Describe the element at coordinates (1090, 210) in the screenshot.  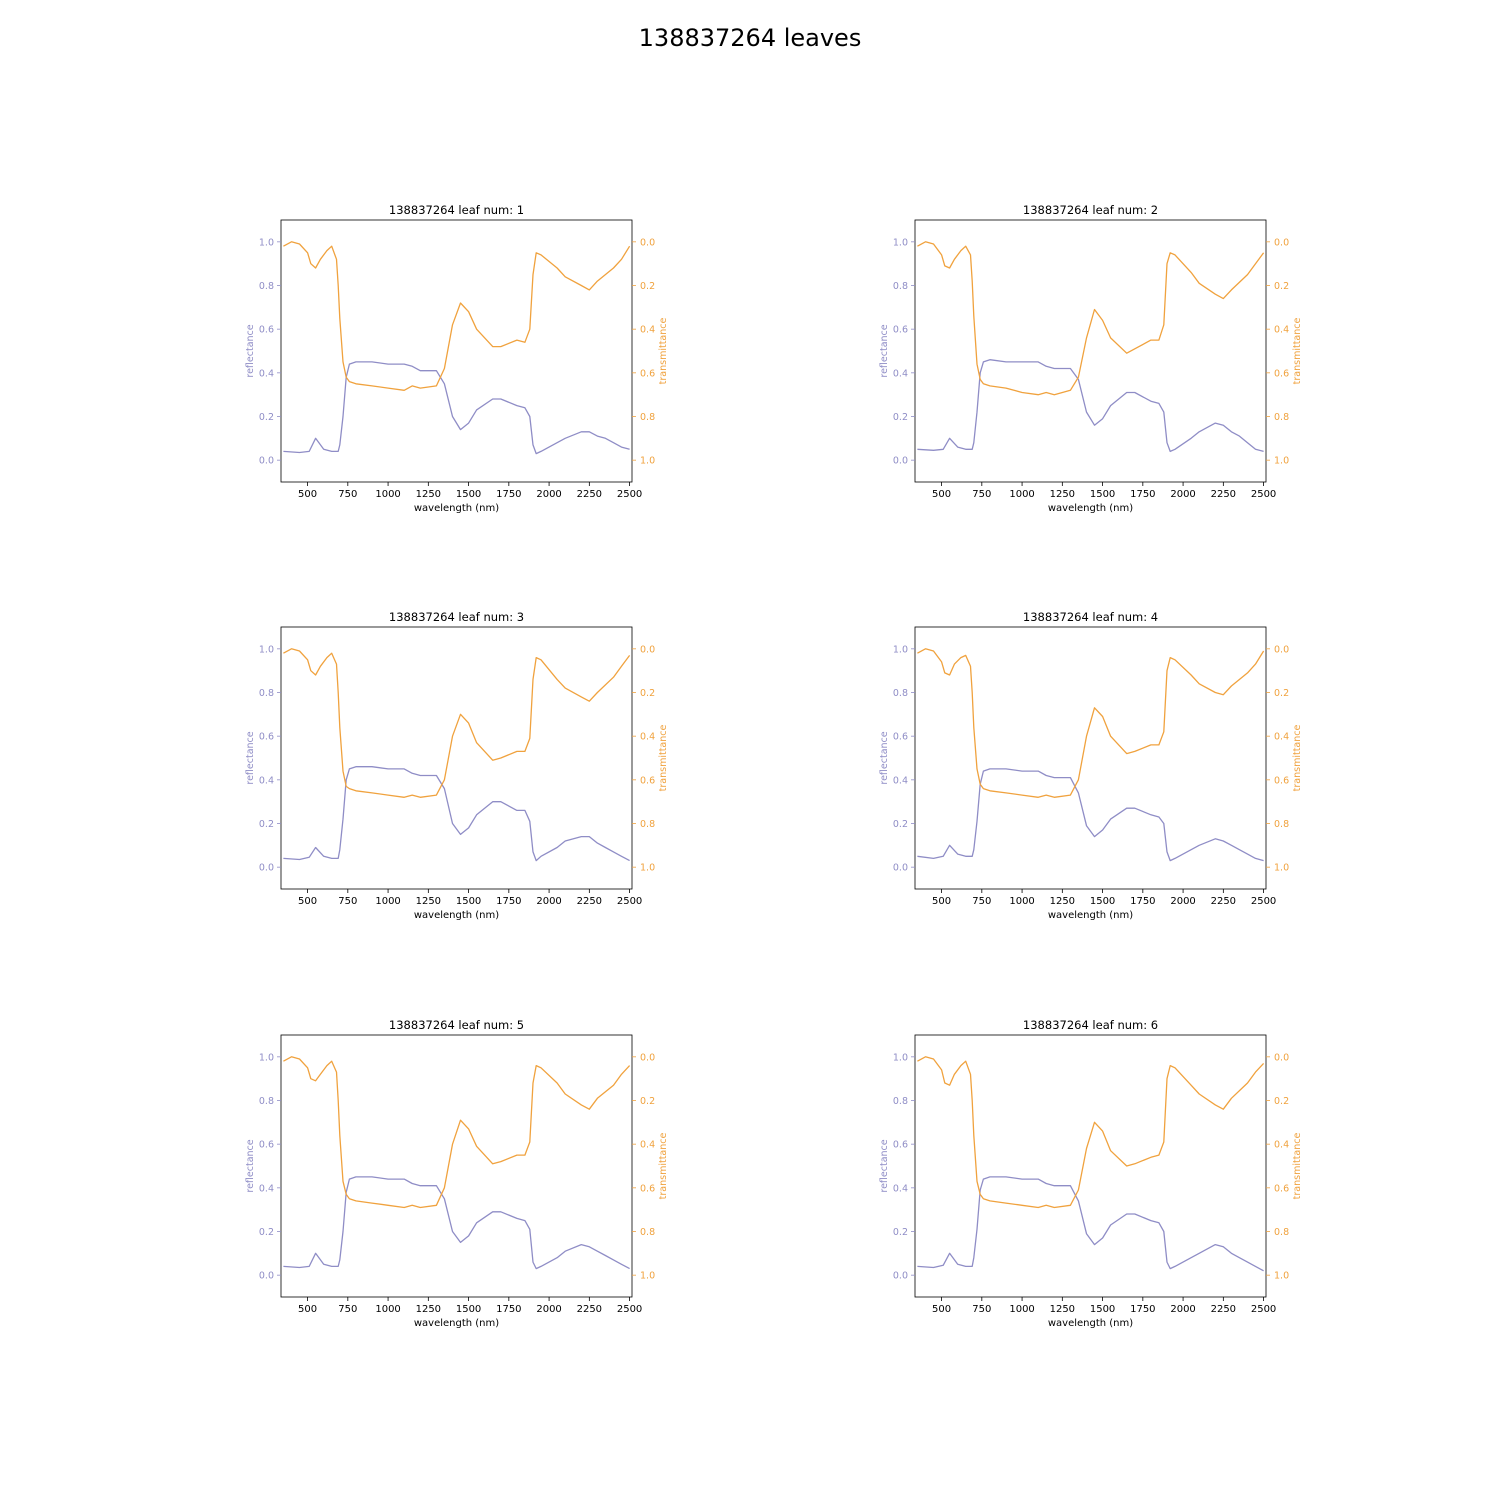
I see `chart-title: 138837264 leaf num: 2` at that location.